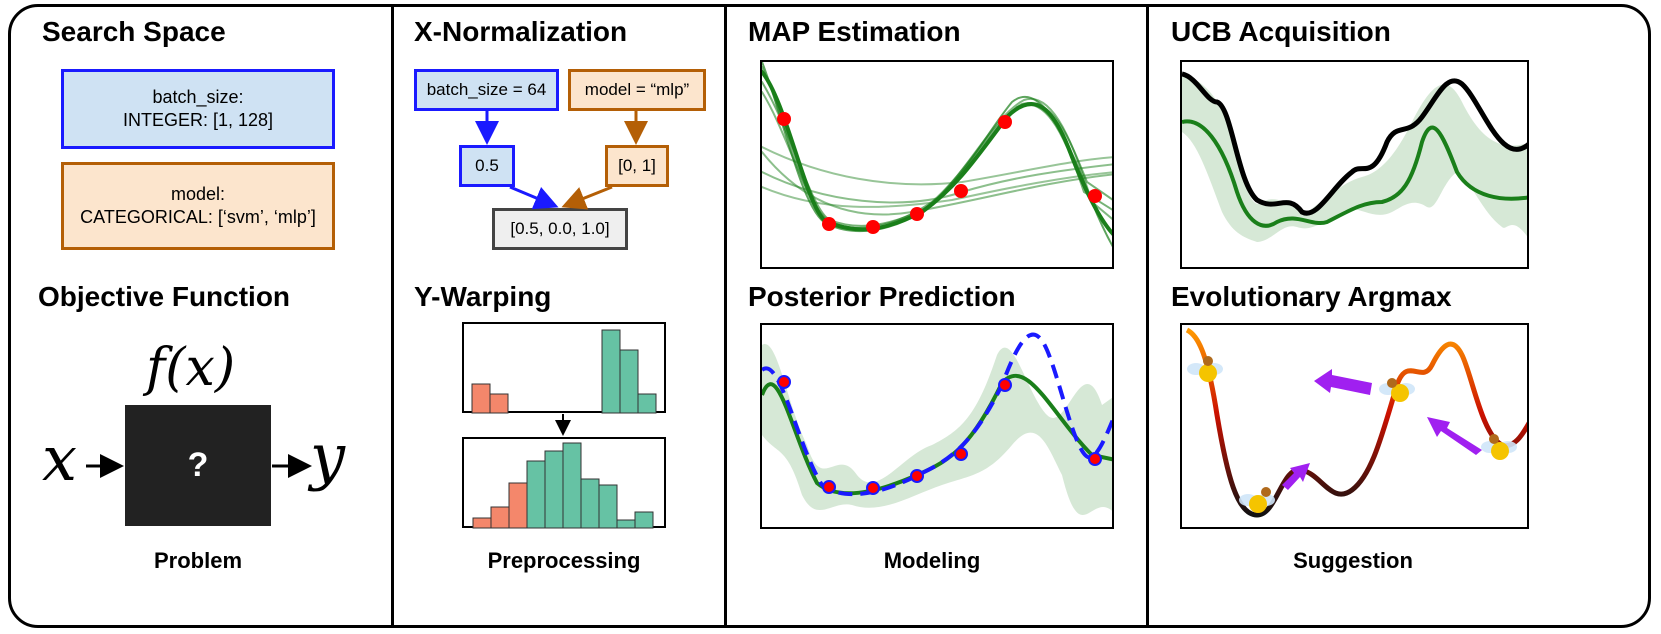  I want to click on posterior-prediction-title: Posterior Prediction, so click(882, 296).